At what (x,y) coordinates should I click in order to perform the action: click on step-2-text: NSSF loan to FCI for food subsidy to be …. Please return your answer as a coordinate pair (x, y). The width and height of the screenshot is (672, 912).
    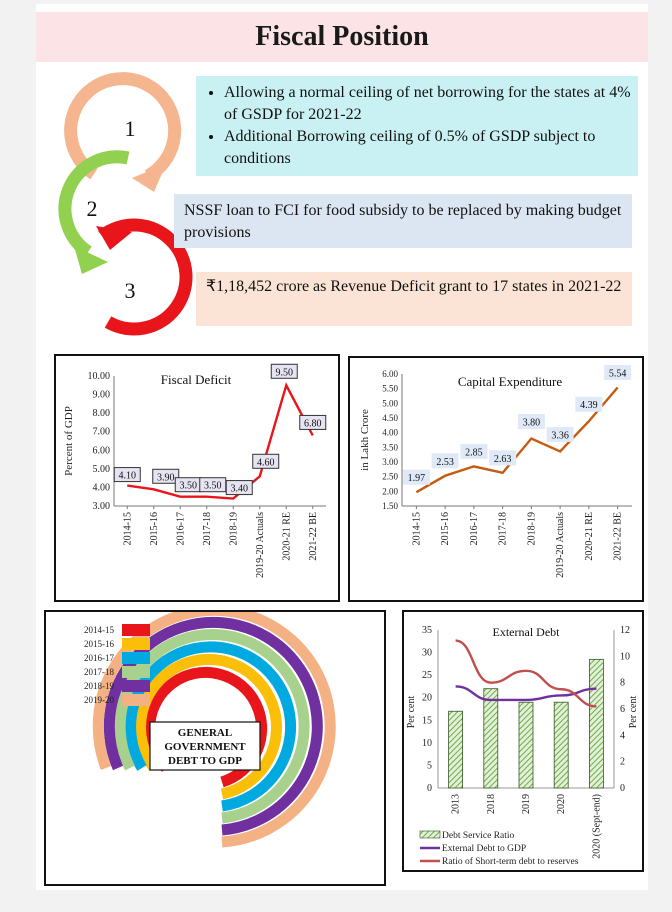
    Looking at the image, I should click on (403, 221).